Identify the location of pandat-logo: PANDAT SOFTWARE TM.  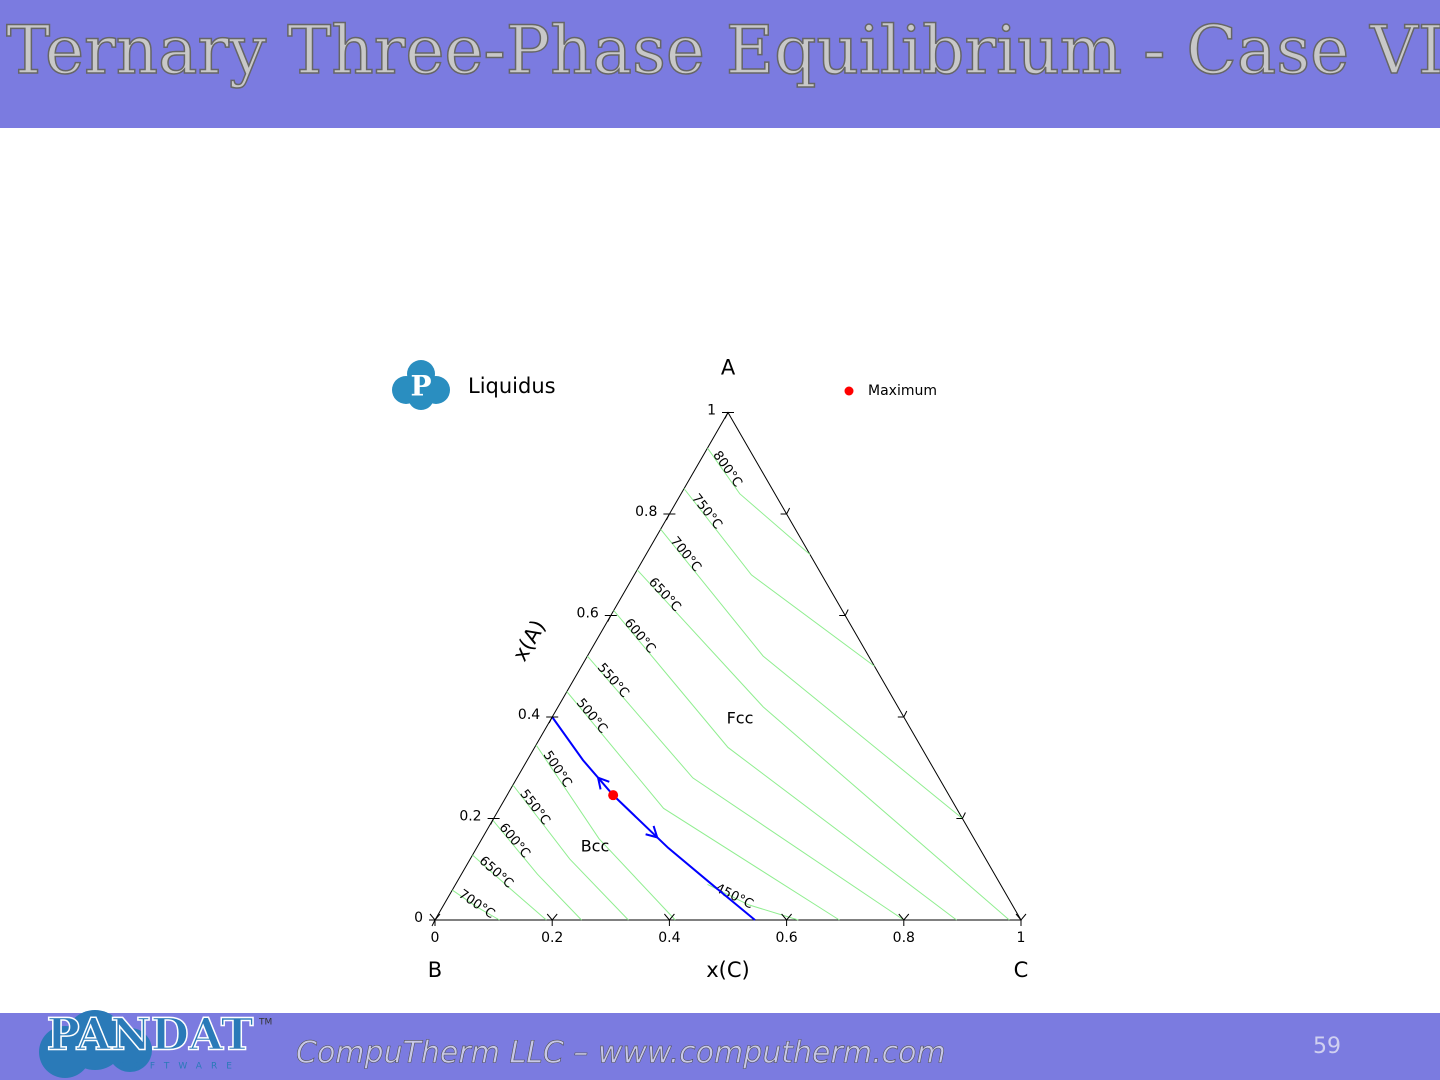
(155, 1043).